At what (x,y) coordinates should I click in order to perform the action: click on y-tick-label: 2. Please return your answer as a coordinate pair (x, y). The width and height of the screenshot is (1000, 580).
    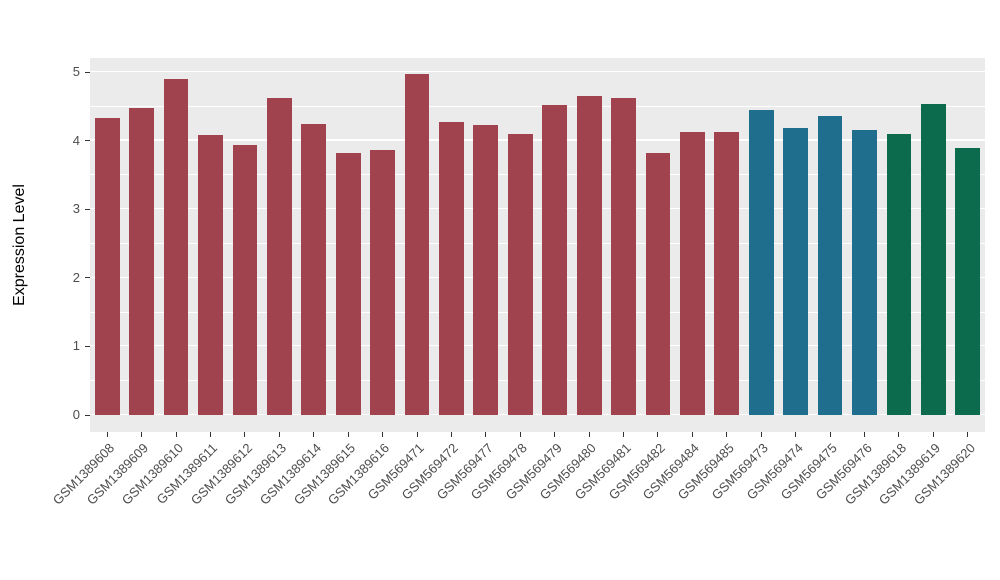
    Looking at the image, I should click on (76, 277).